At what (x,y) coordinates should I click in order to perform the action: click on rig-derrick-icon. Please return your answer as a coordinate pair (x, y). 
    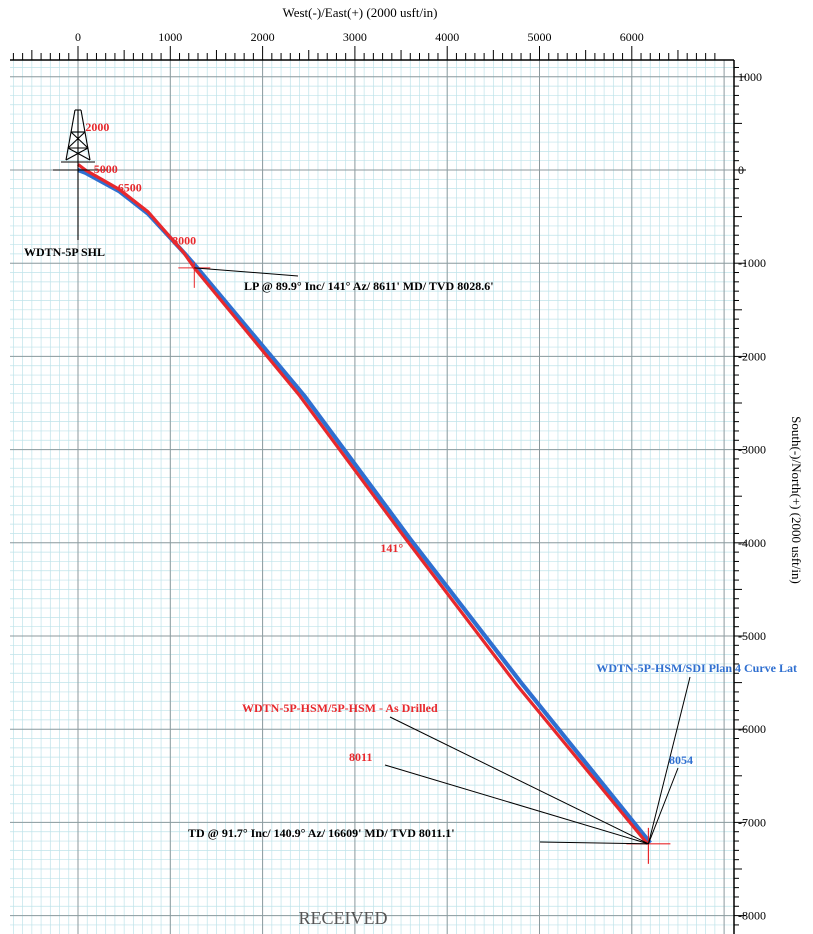
    Looking at the image, I should click on (80, 174).